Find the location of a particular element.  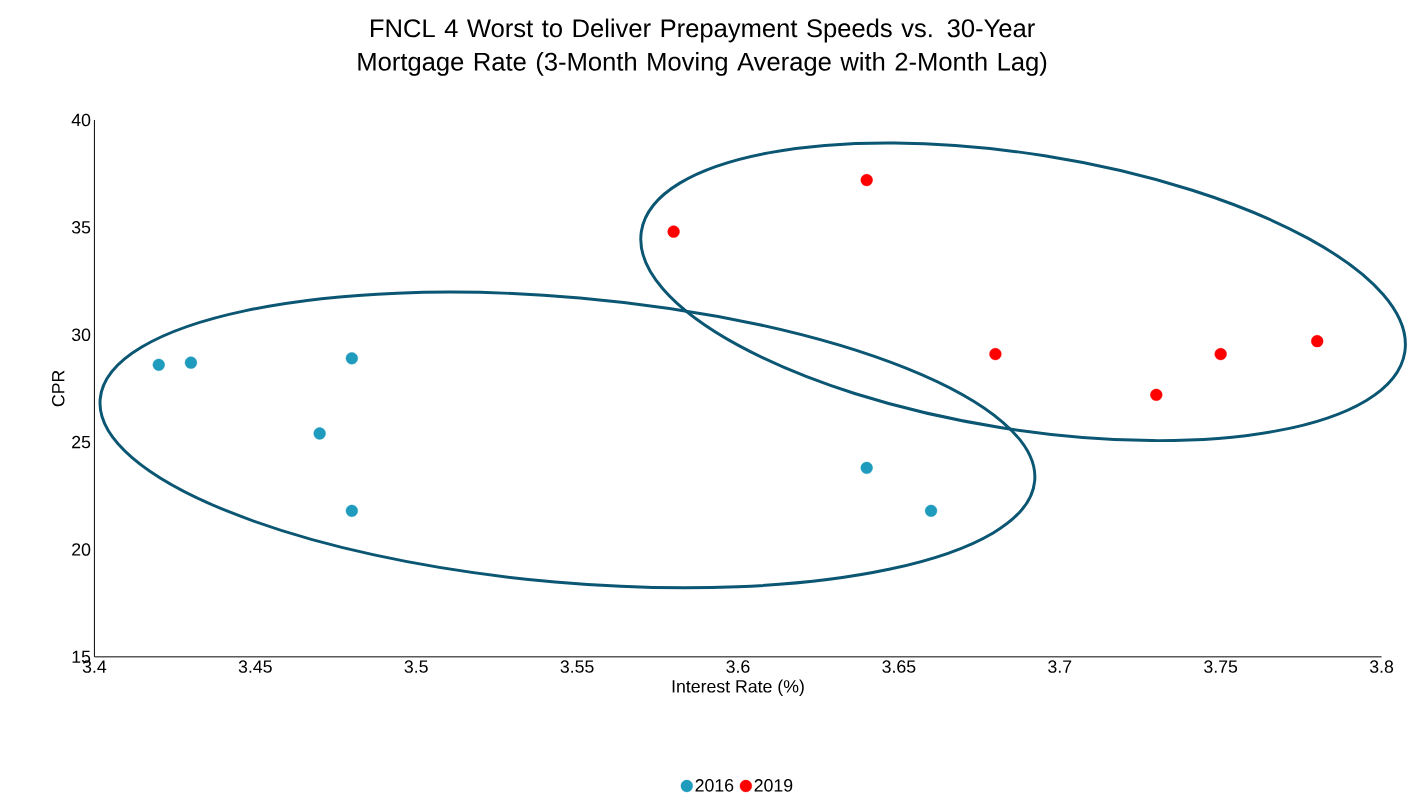

y-tick-label: 40 is located at coordinates (81, 119).